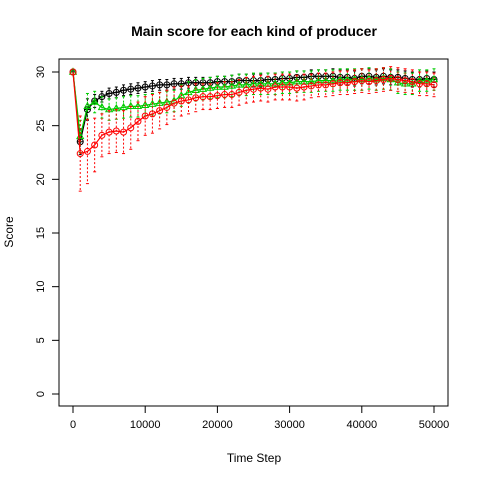 The width and height of the screenshot is (480, 480). What do you see at coordinates (260, 418) in the screenshot?
I see `x-axis: 0 10000 20000 30000 40000 50000` at bounding box center [260, 418].